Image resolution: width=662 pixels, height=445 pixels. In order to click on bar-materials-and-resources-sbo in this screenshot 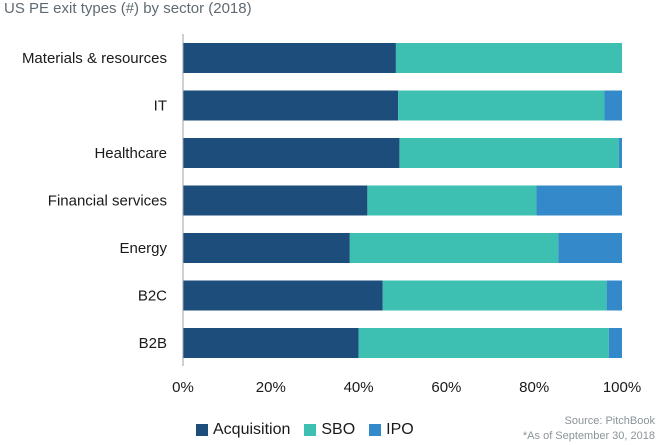, I will do `click(508, 58)`.